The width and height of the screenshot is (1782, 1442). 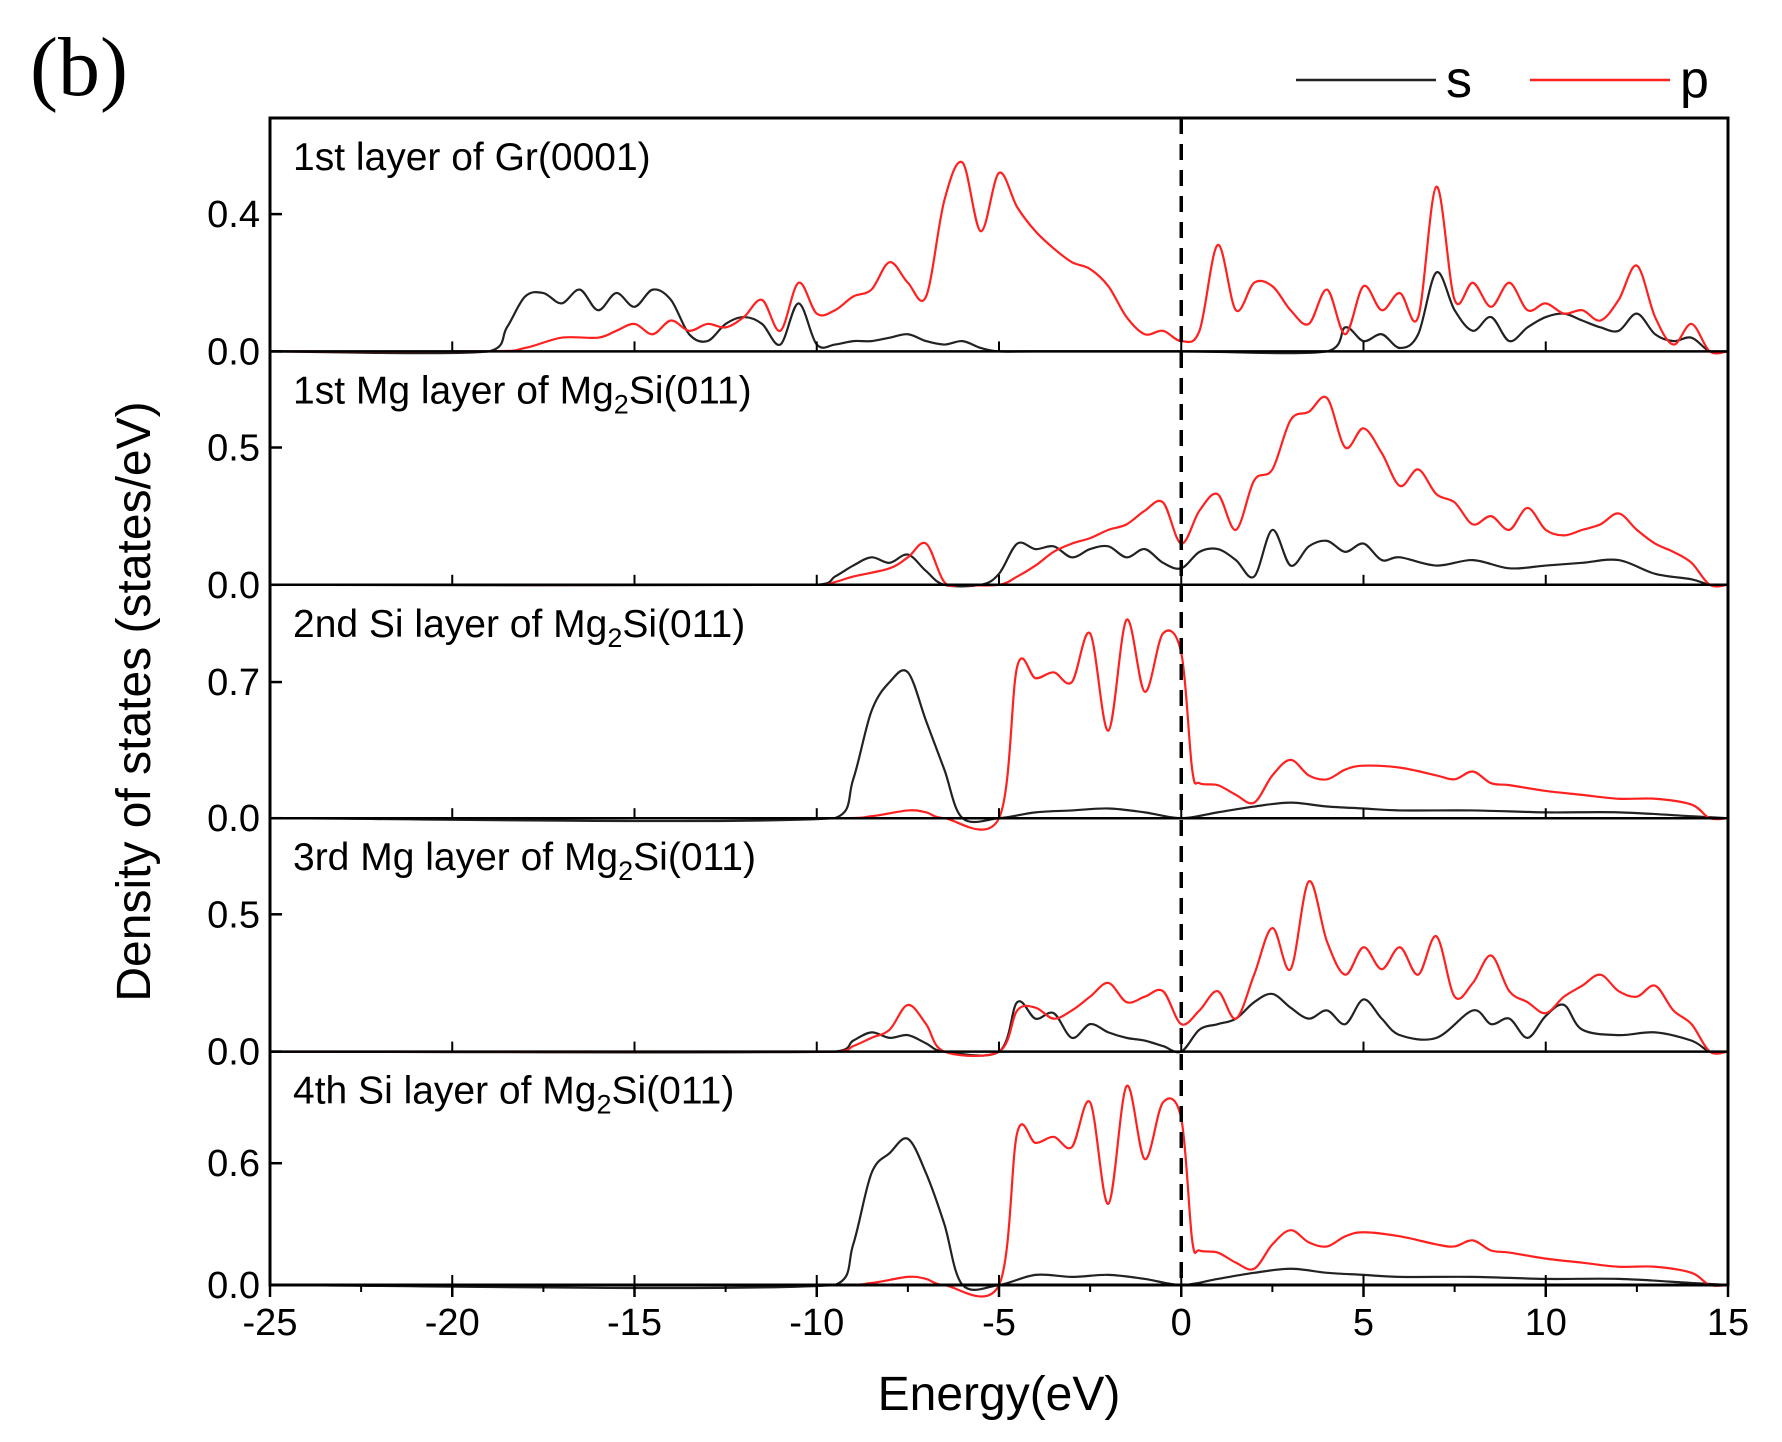 I want to click on y-axis-label: Density of states (states/eV), so click(x=134, y=701).